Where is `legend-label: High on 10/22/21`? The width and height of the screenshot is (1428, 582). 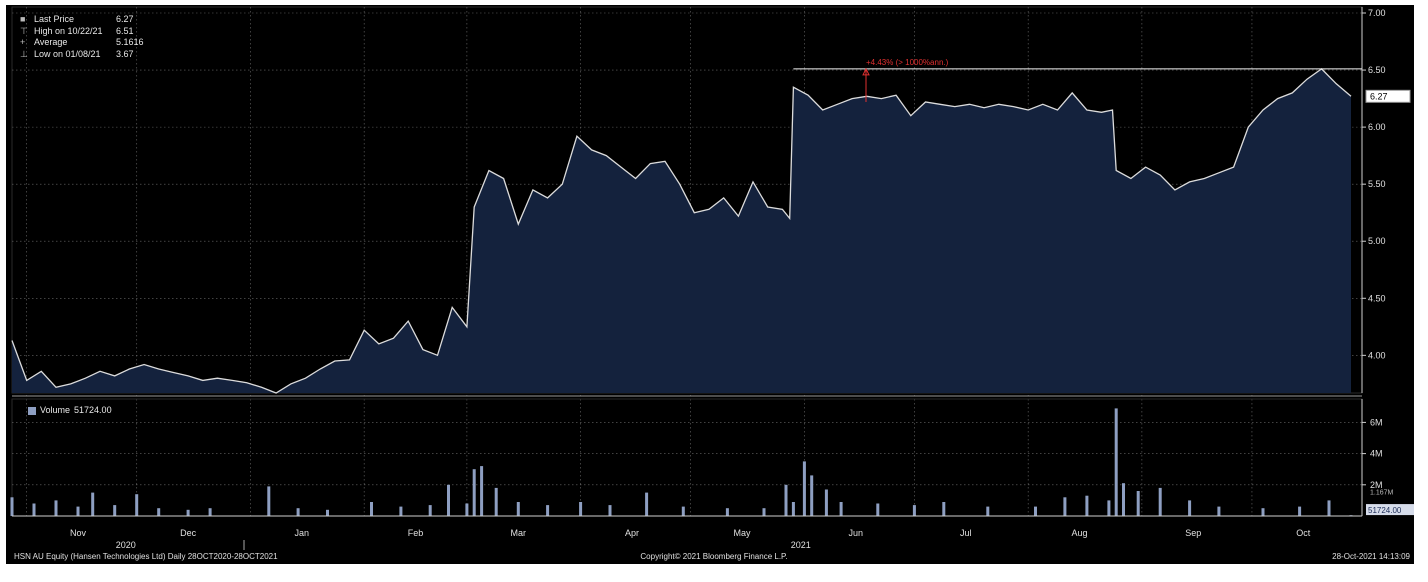
legend-label: High on 10/22/21 is located at coordinates (68, 30).